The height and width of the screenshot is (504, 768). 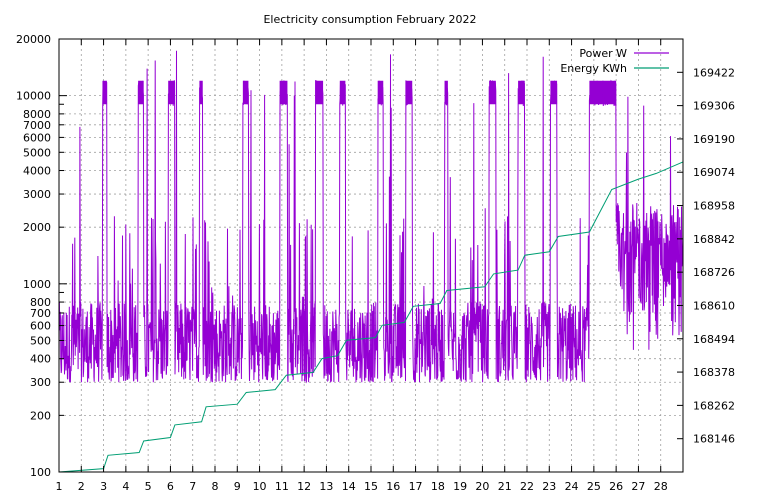 What do you see at coordinates (369, 19) in the screenshot?
I see `chart-title: Electricity consumption February 2022` at bounding box center [369, 19].